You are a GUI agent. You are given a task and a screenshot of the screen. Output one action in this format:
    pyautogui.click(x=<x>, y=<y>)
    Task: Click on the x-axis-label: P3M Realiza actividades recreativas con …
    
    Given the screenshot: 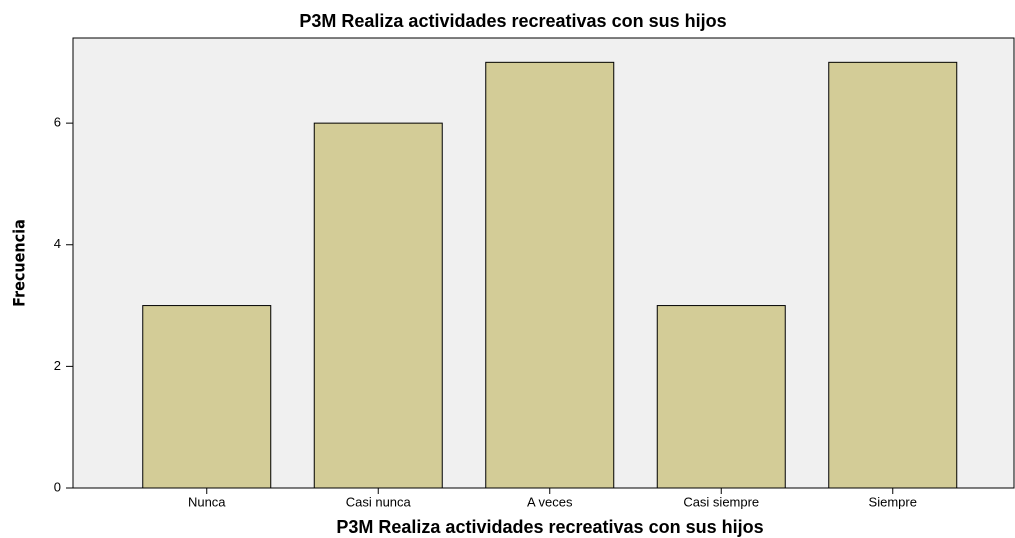 What is the action you would take?
    pyautogui.click(x=549, y=527)
    